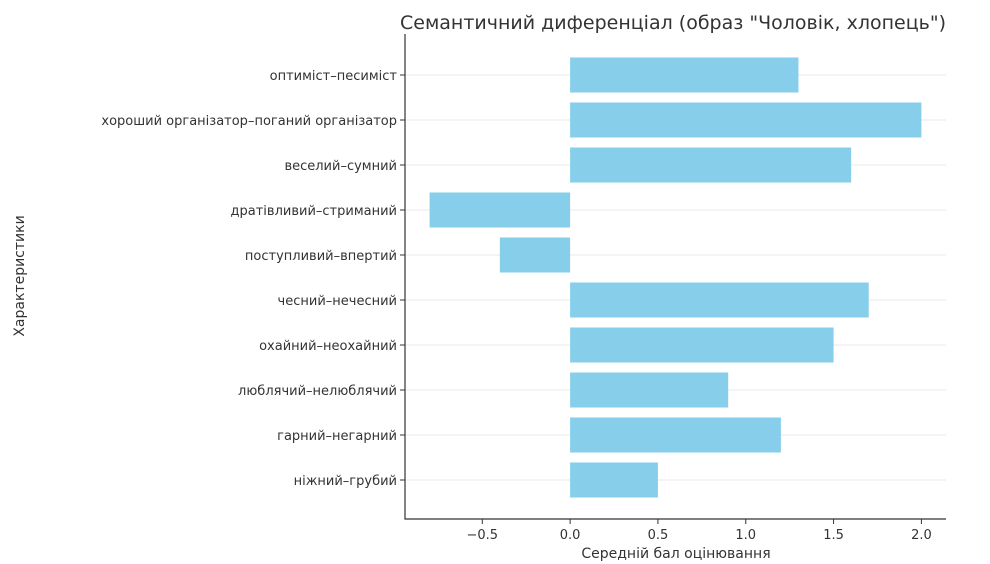 The width and height of the screenshot is (990, 564). What do you see at coordinates (482, 535) in the screenshot?
I see `x-tick-label: −0.5` at bounding box center [482, 535].